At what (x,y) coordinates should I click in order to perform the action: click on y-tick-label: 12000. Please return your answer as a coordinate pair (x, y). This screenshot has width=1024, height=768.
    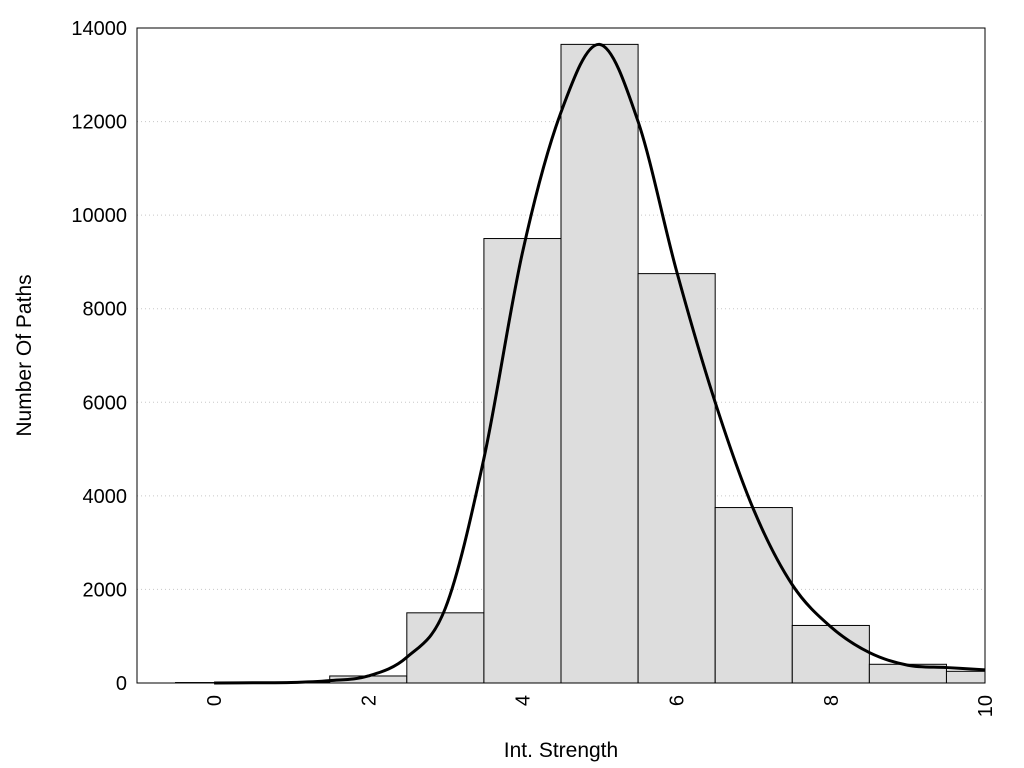
    Looking at the image, I should click on (99, 123).